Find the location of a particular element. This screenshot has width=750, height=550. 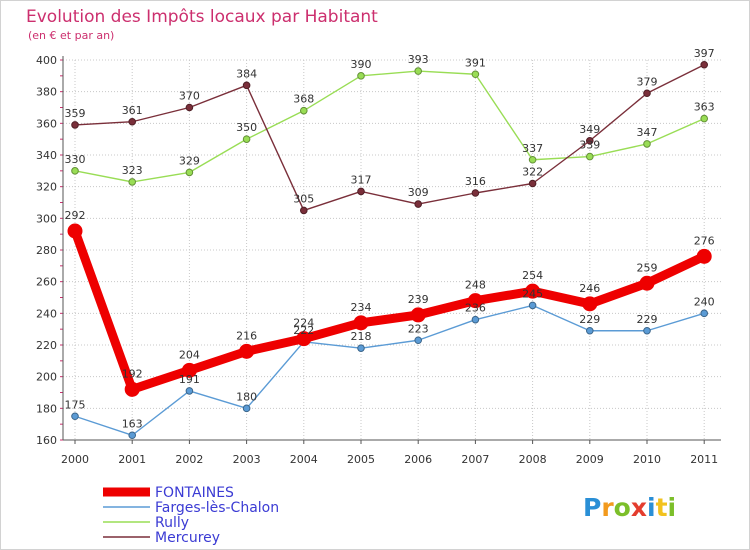

y-tick-label: 220 is located at coordinates (46, 345).